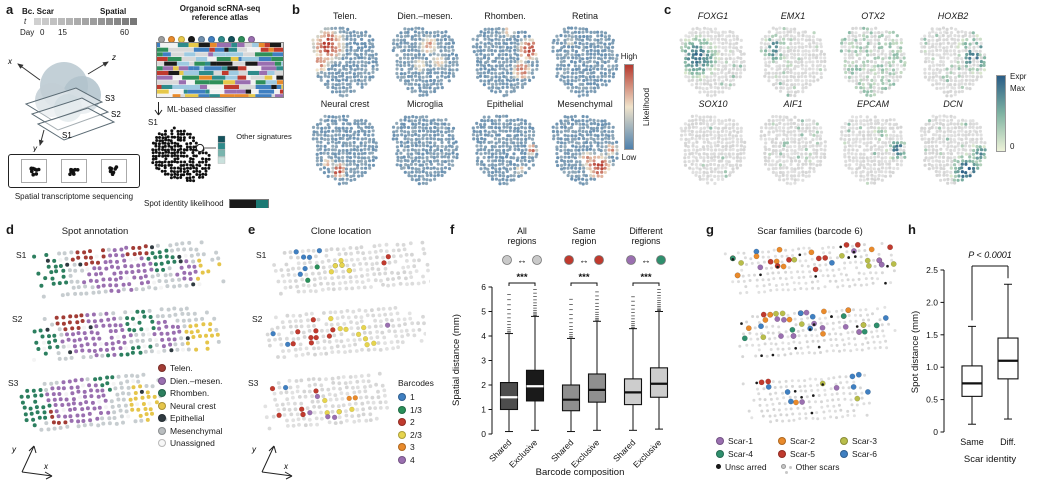 The height and width of the screenshot is (481, 1042). What do you see at coordinates (416, 460) in the screenshot?
I see `legend-item: 4` at bounding box center [416, 460].